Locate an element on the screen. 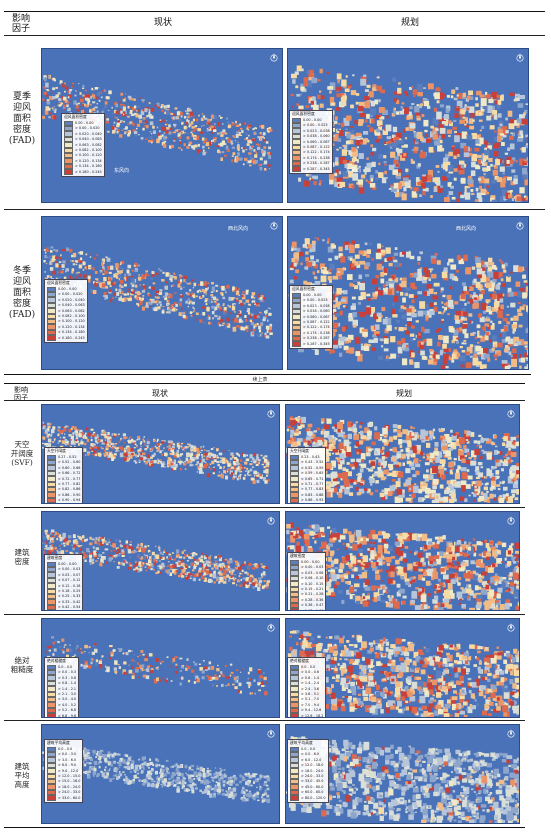 The width and height of the screenshot is (551, 834). legend-item: > 0.134 - 0.180 is located at coordinates (83, 166).